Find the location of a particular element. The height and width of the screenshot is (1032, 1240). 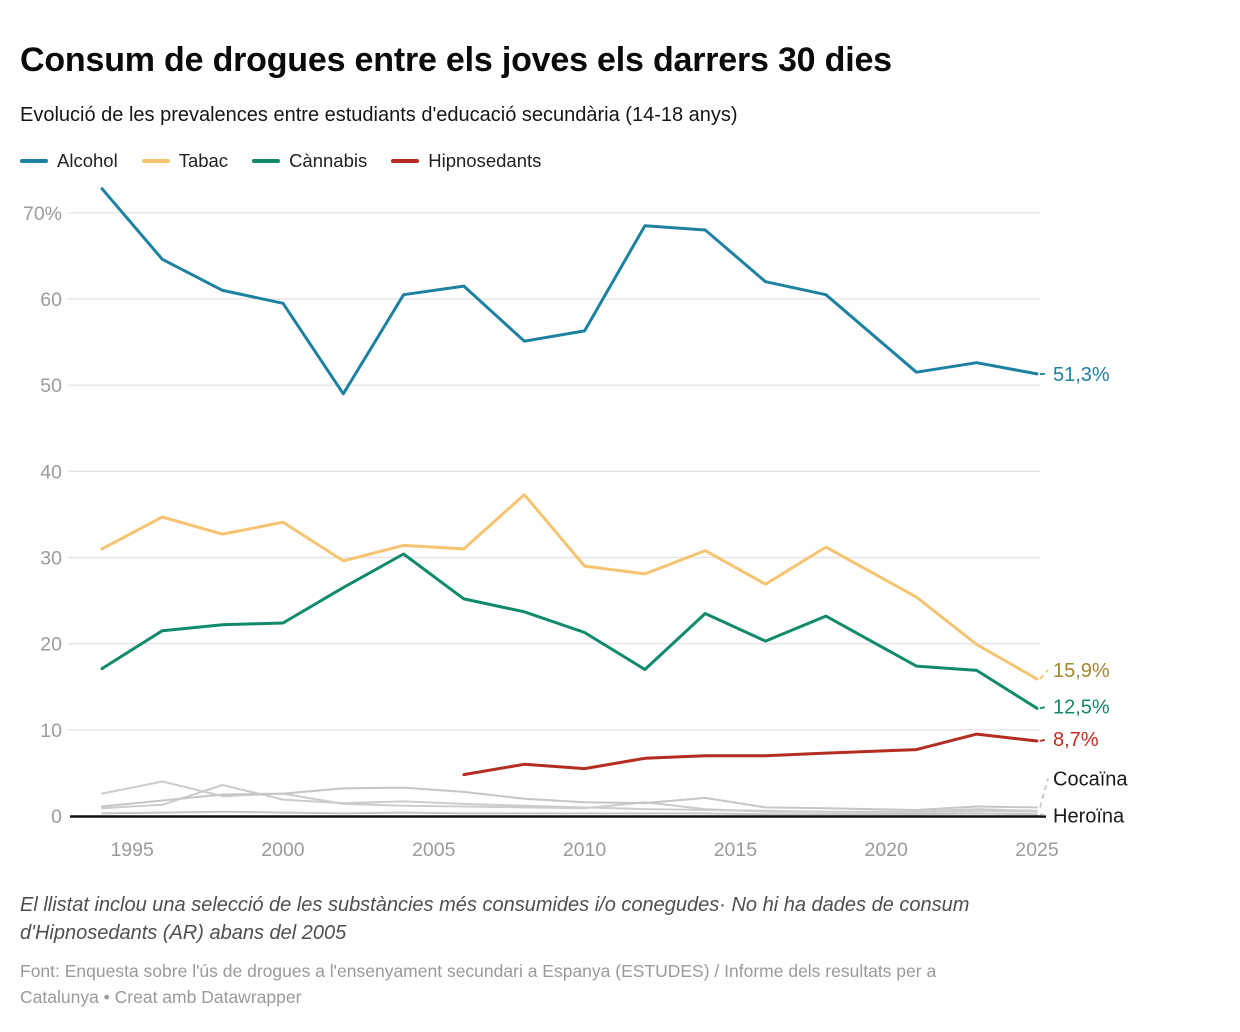

end-label-heroina: Heroïna is located at coordinates (1089, 816).